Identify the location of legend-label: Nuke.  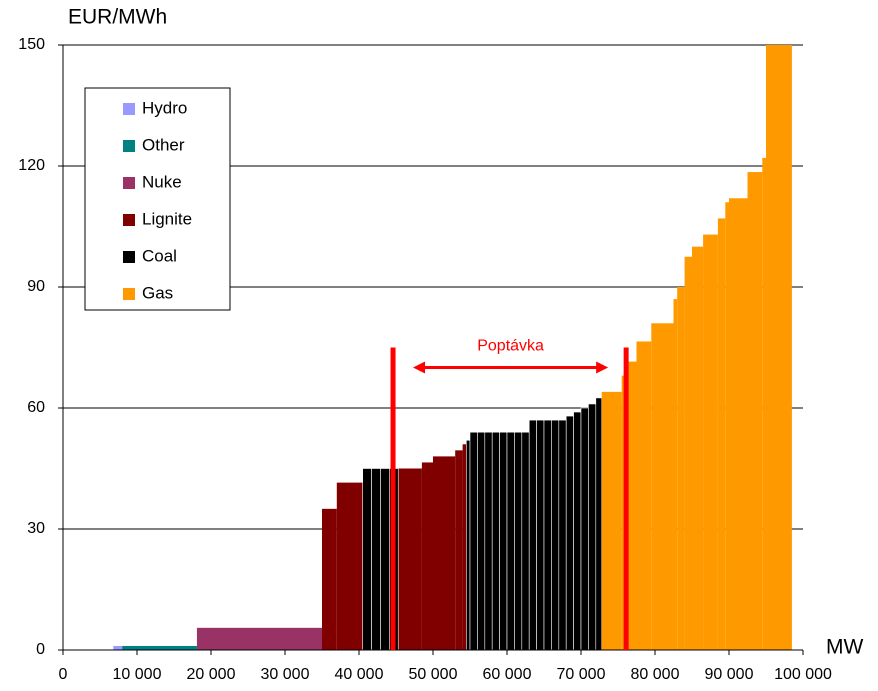
(162, 181).